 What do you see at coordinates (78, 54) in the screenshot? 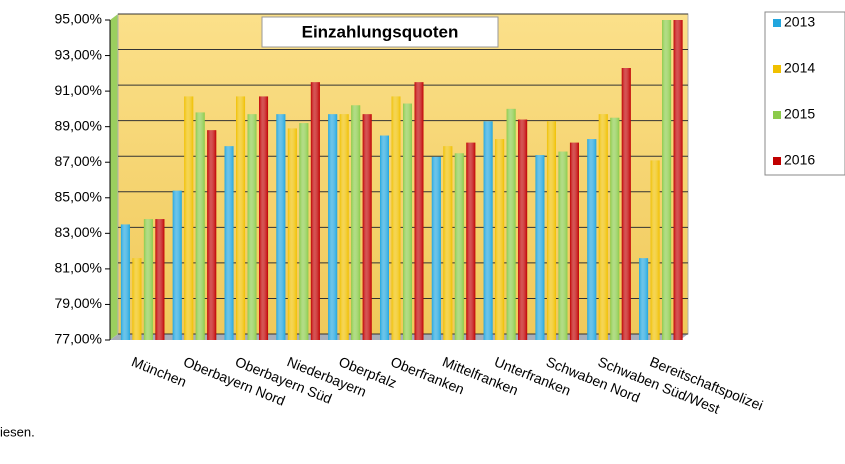
I see `y-tick-label: 93,00%` at bounding box center [78, 54].